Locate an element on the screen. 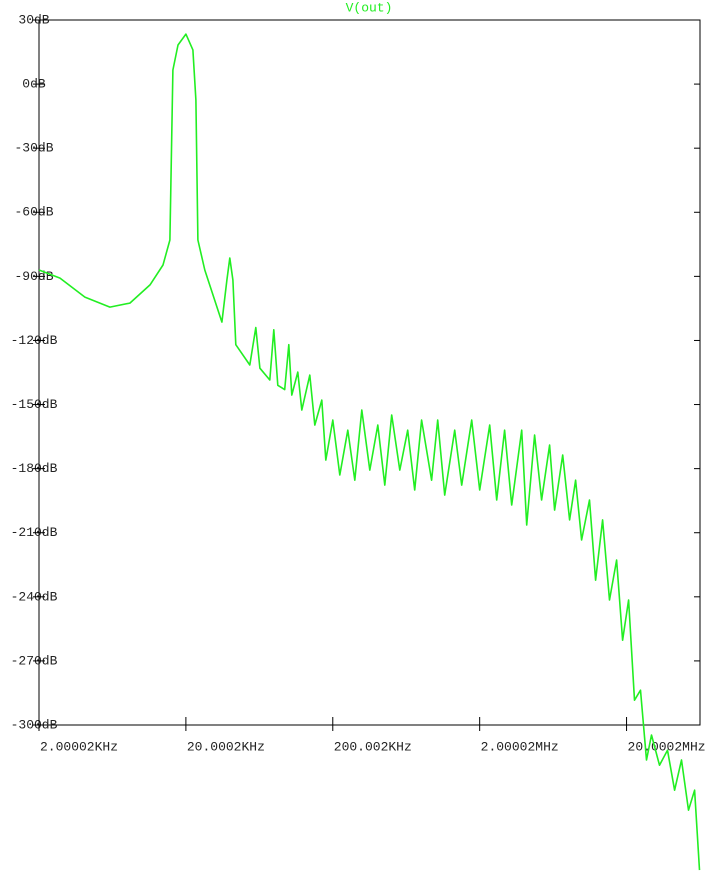 The image size is (720, 876). x-tick-label: 20.0002KHz is located at coordinates (226, 746).